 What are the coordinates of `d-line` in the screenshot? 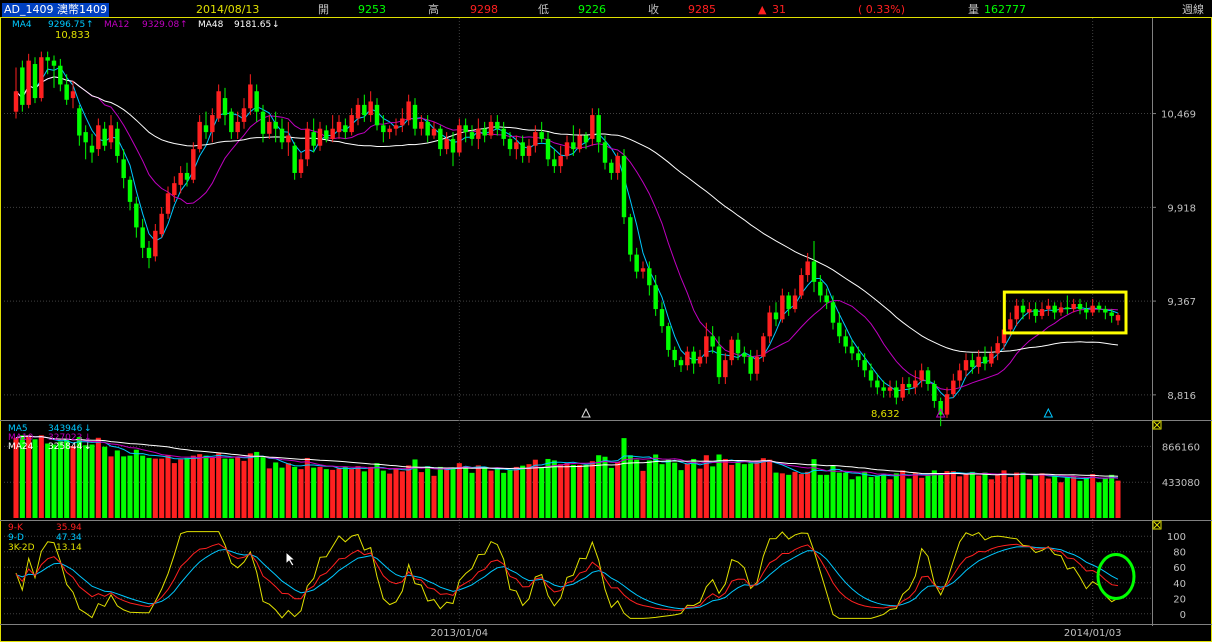 It's located at (567, 578).